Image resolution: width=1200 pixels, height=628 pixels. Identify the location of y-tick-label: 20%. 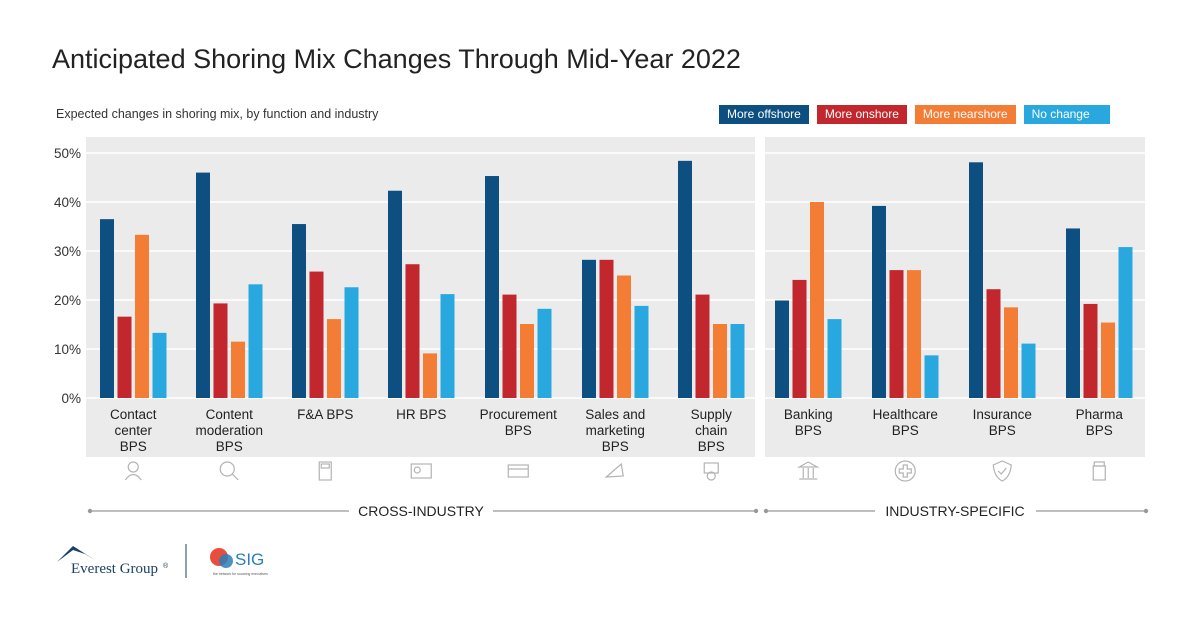
(67, 300).